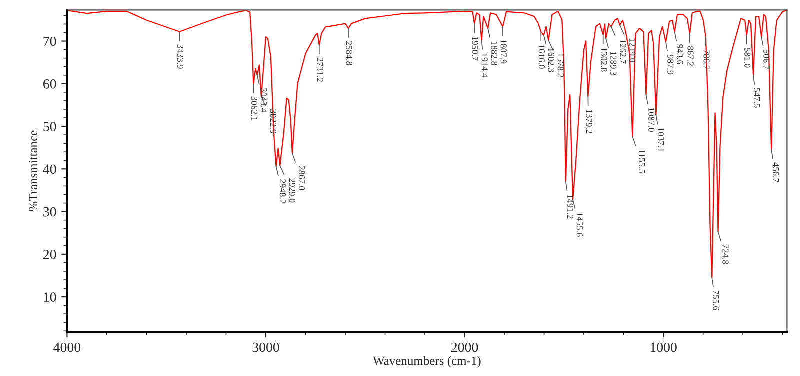 Image resolution: width=800 pixels, height=376 pixels. What do you see at coordinates (757, 98) in the screenshot?
I see `annotation: 547.5` at bounding box center [757, 98].